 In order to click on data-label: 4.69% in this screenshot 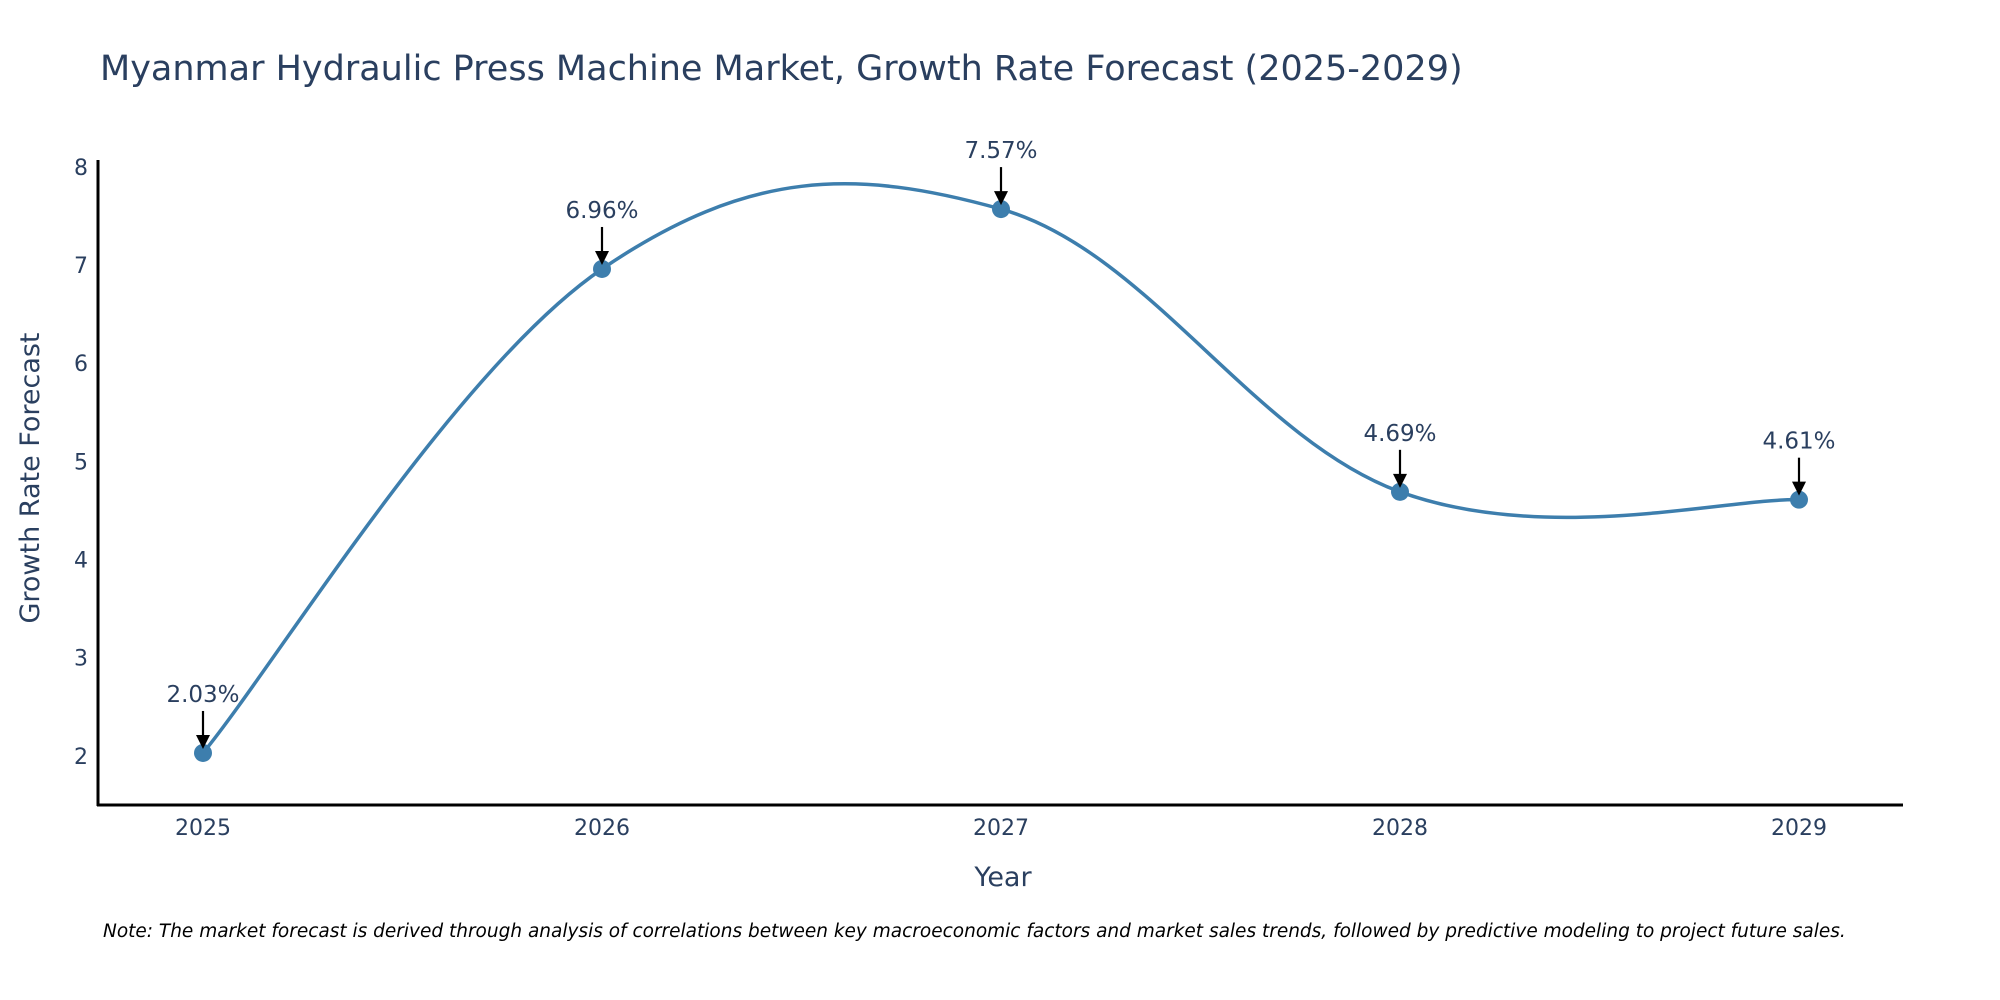, I will do `click(1399, 434)`.